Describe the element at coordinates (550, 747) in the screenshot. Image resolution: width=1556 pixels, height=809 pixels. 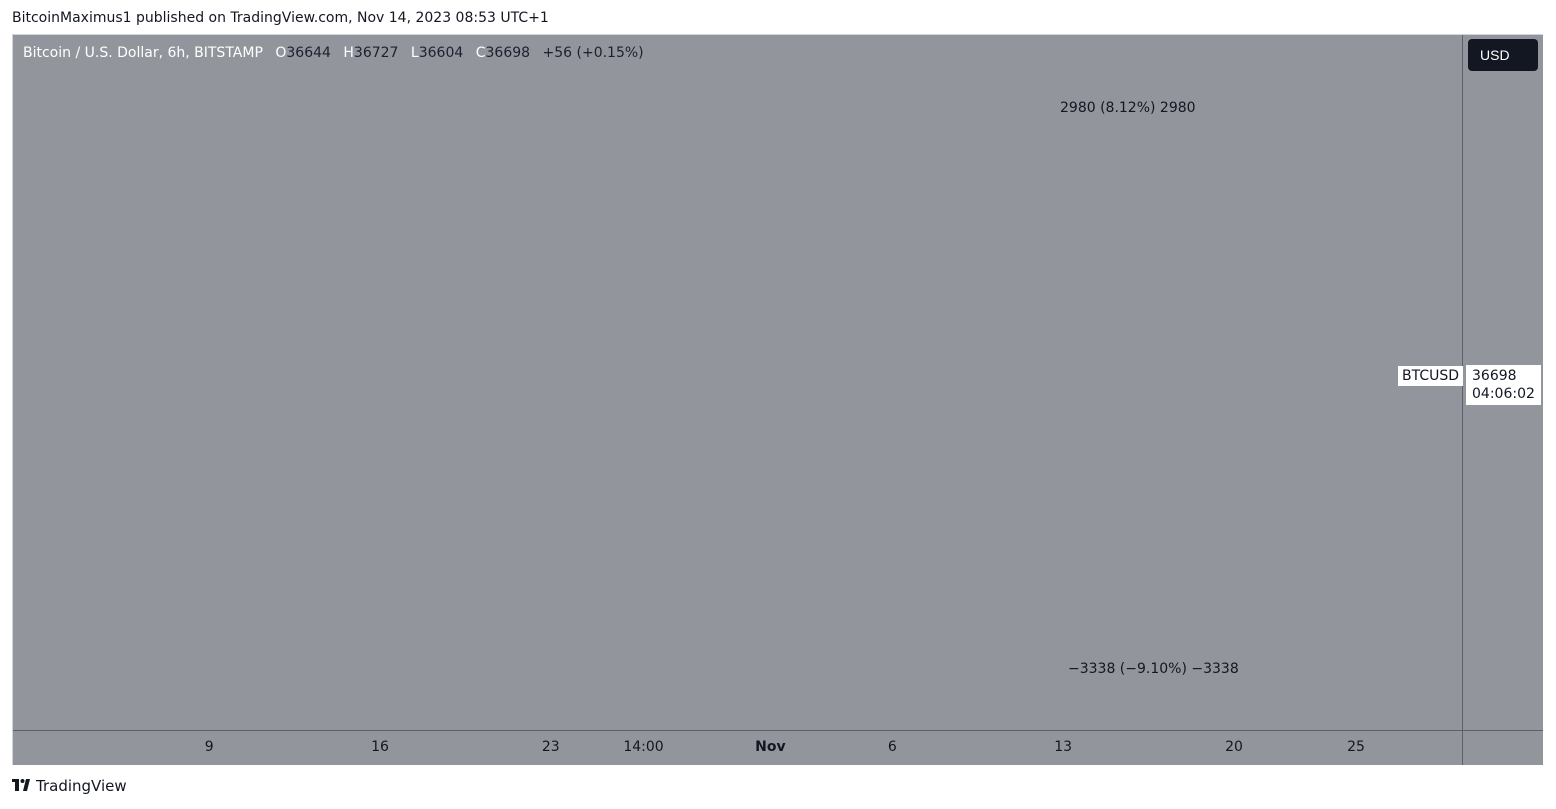
I see `time-tick-label: 23` at that location.